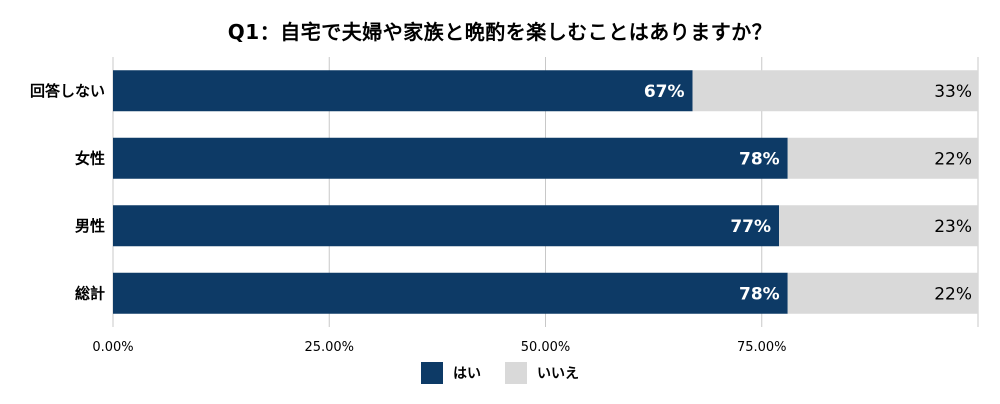 The width and height of the screenshot is (1000, 404). What do you see at coordinates (664, 92) in the screenshot?
I see `data-label-yes: 67%` at bounding box center [664, 92].